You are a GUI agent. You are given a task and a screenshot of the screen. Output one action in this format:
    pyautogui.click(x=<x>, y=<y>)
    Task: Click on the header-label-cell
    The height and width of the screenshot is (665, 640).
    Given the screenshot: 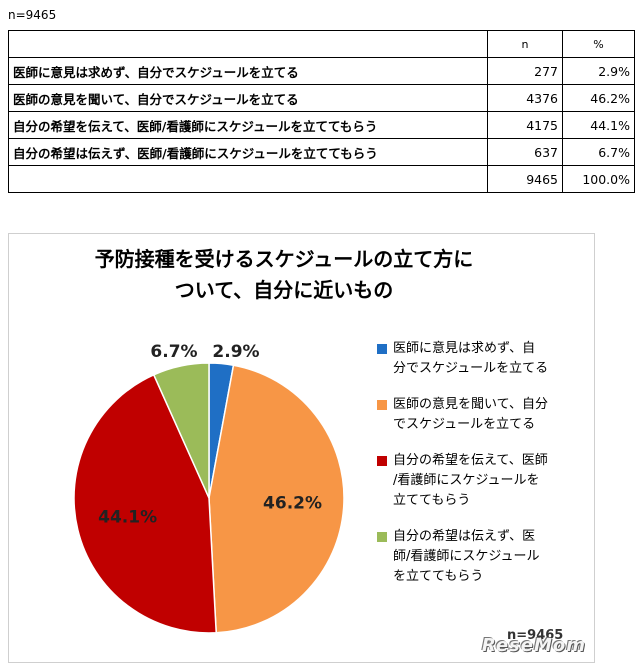 What is the action you would take?
    pyautogui.click(x=248, y=44)
    